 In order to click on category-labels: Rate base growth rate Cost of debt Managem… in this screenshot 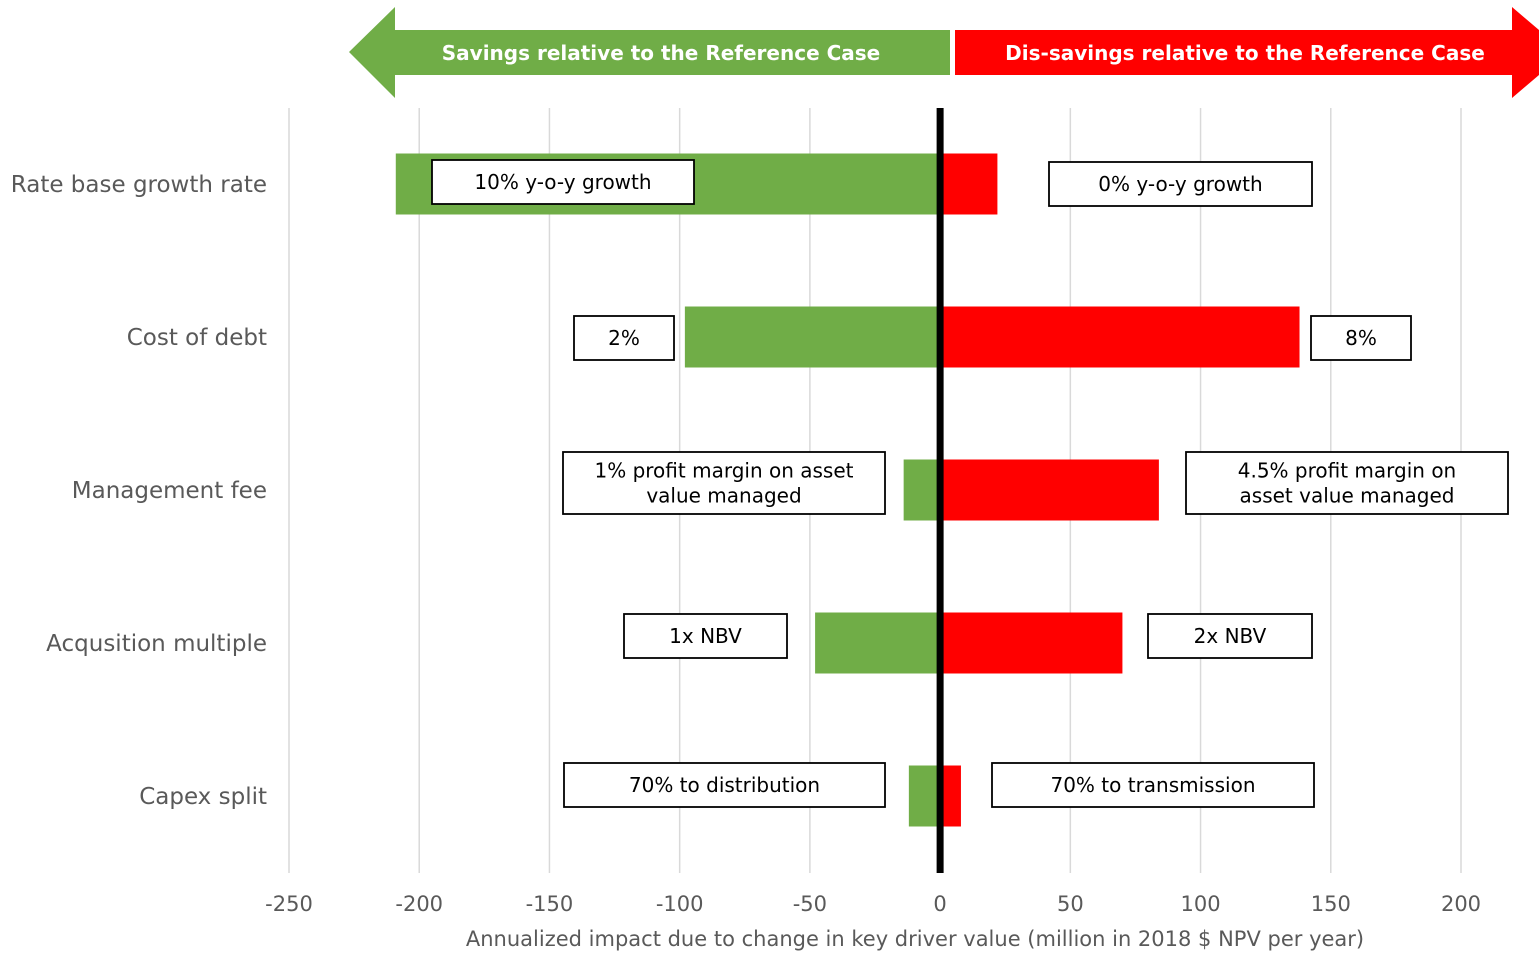, I will do `click(139, 491)`.